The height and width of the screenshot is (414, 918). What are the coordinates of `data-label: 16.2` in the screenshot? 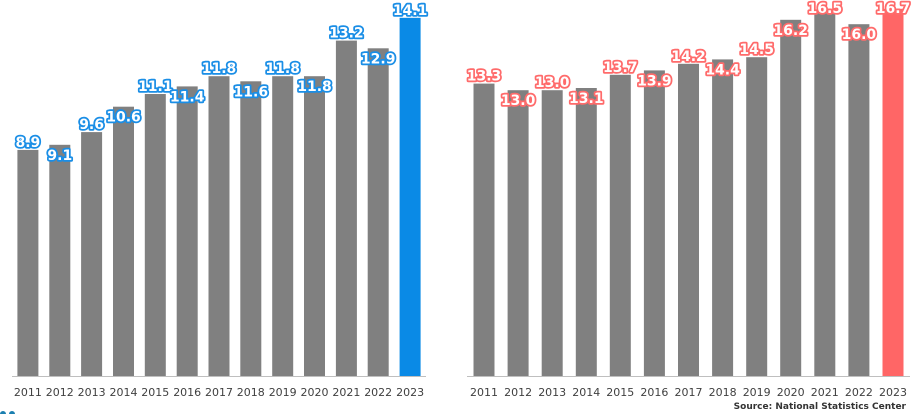 It's located at (790, 31).